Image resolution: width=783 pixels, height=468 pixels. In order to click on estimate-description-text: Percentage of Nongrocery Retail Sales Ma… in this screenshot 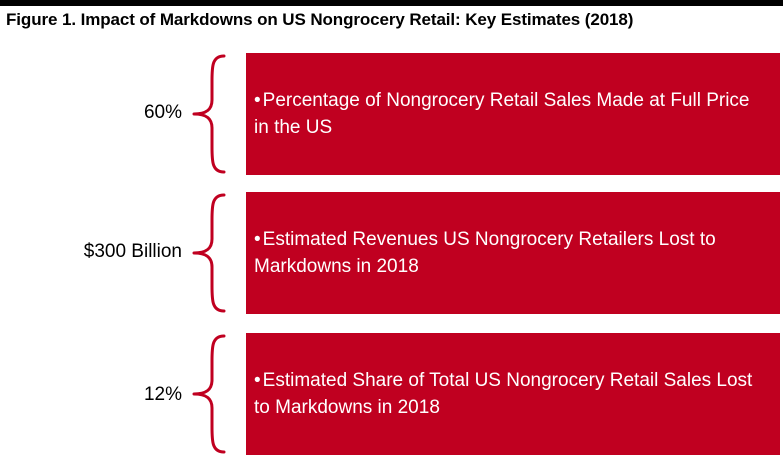, I will do `click(502, 114)`.